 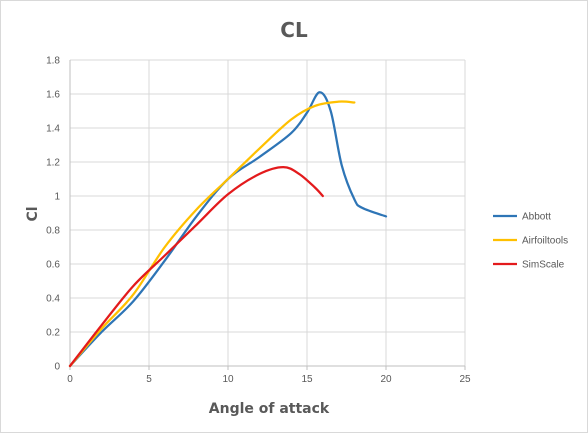 I want to click on legend-label-airfoiltools: Airfoiltools, so click(x=545, y=241).